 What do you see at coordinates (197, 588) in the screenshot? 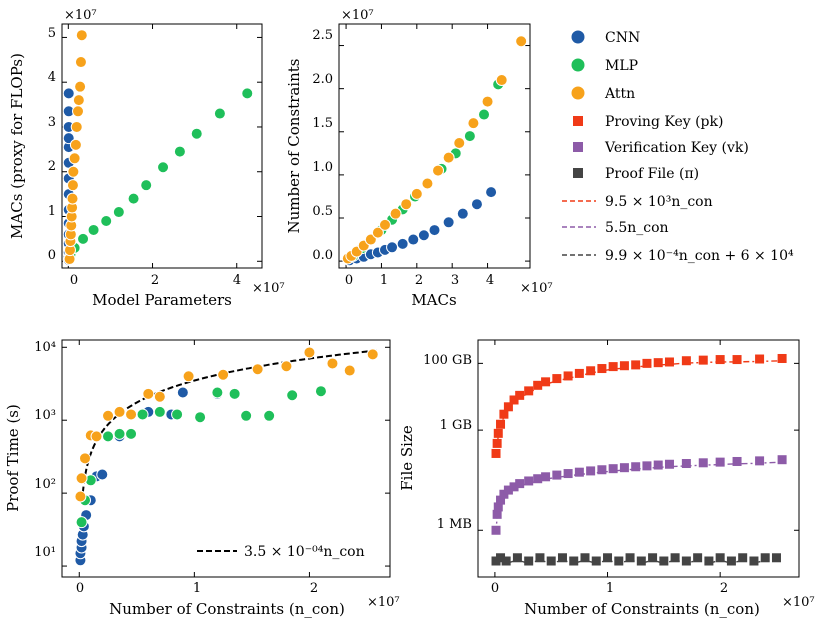
I see `xtick-c-1: 1` at bounding box center [197, 588].